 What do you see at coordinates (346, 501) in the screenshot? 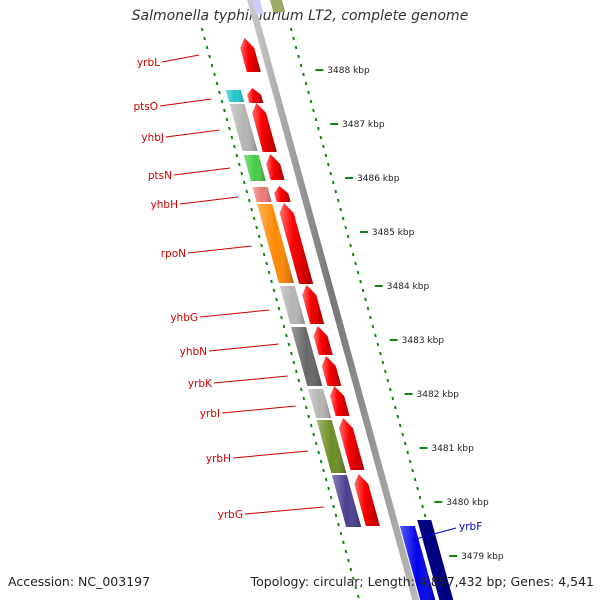
I see `gene-block-shade-yrbg` at bounding box center [346, 501].